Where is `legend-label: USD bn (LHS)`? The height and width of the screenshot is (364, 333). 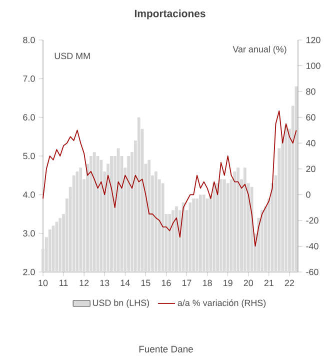
legend-label: USD bn (LHS) is located at coordinates (121, 303).